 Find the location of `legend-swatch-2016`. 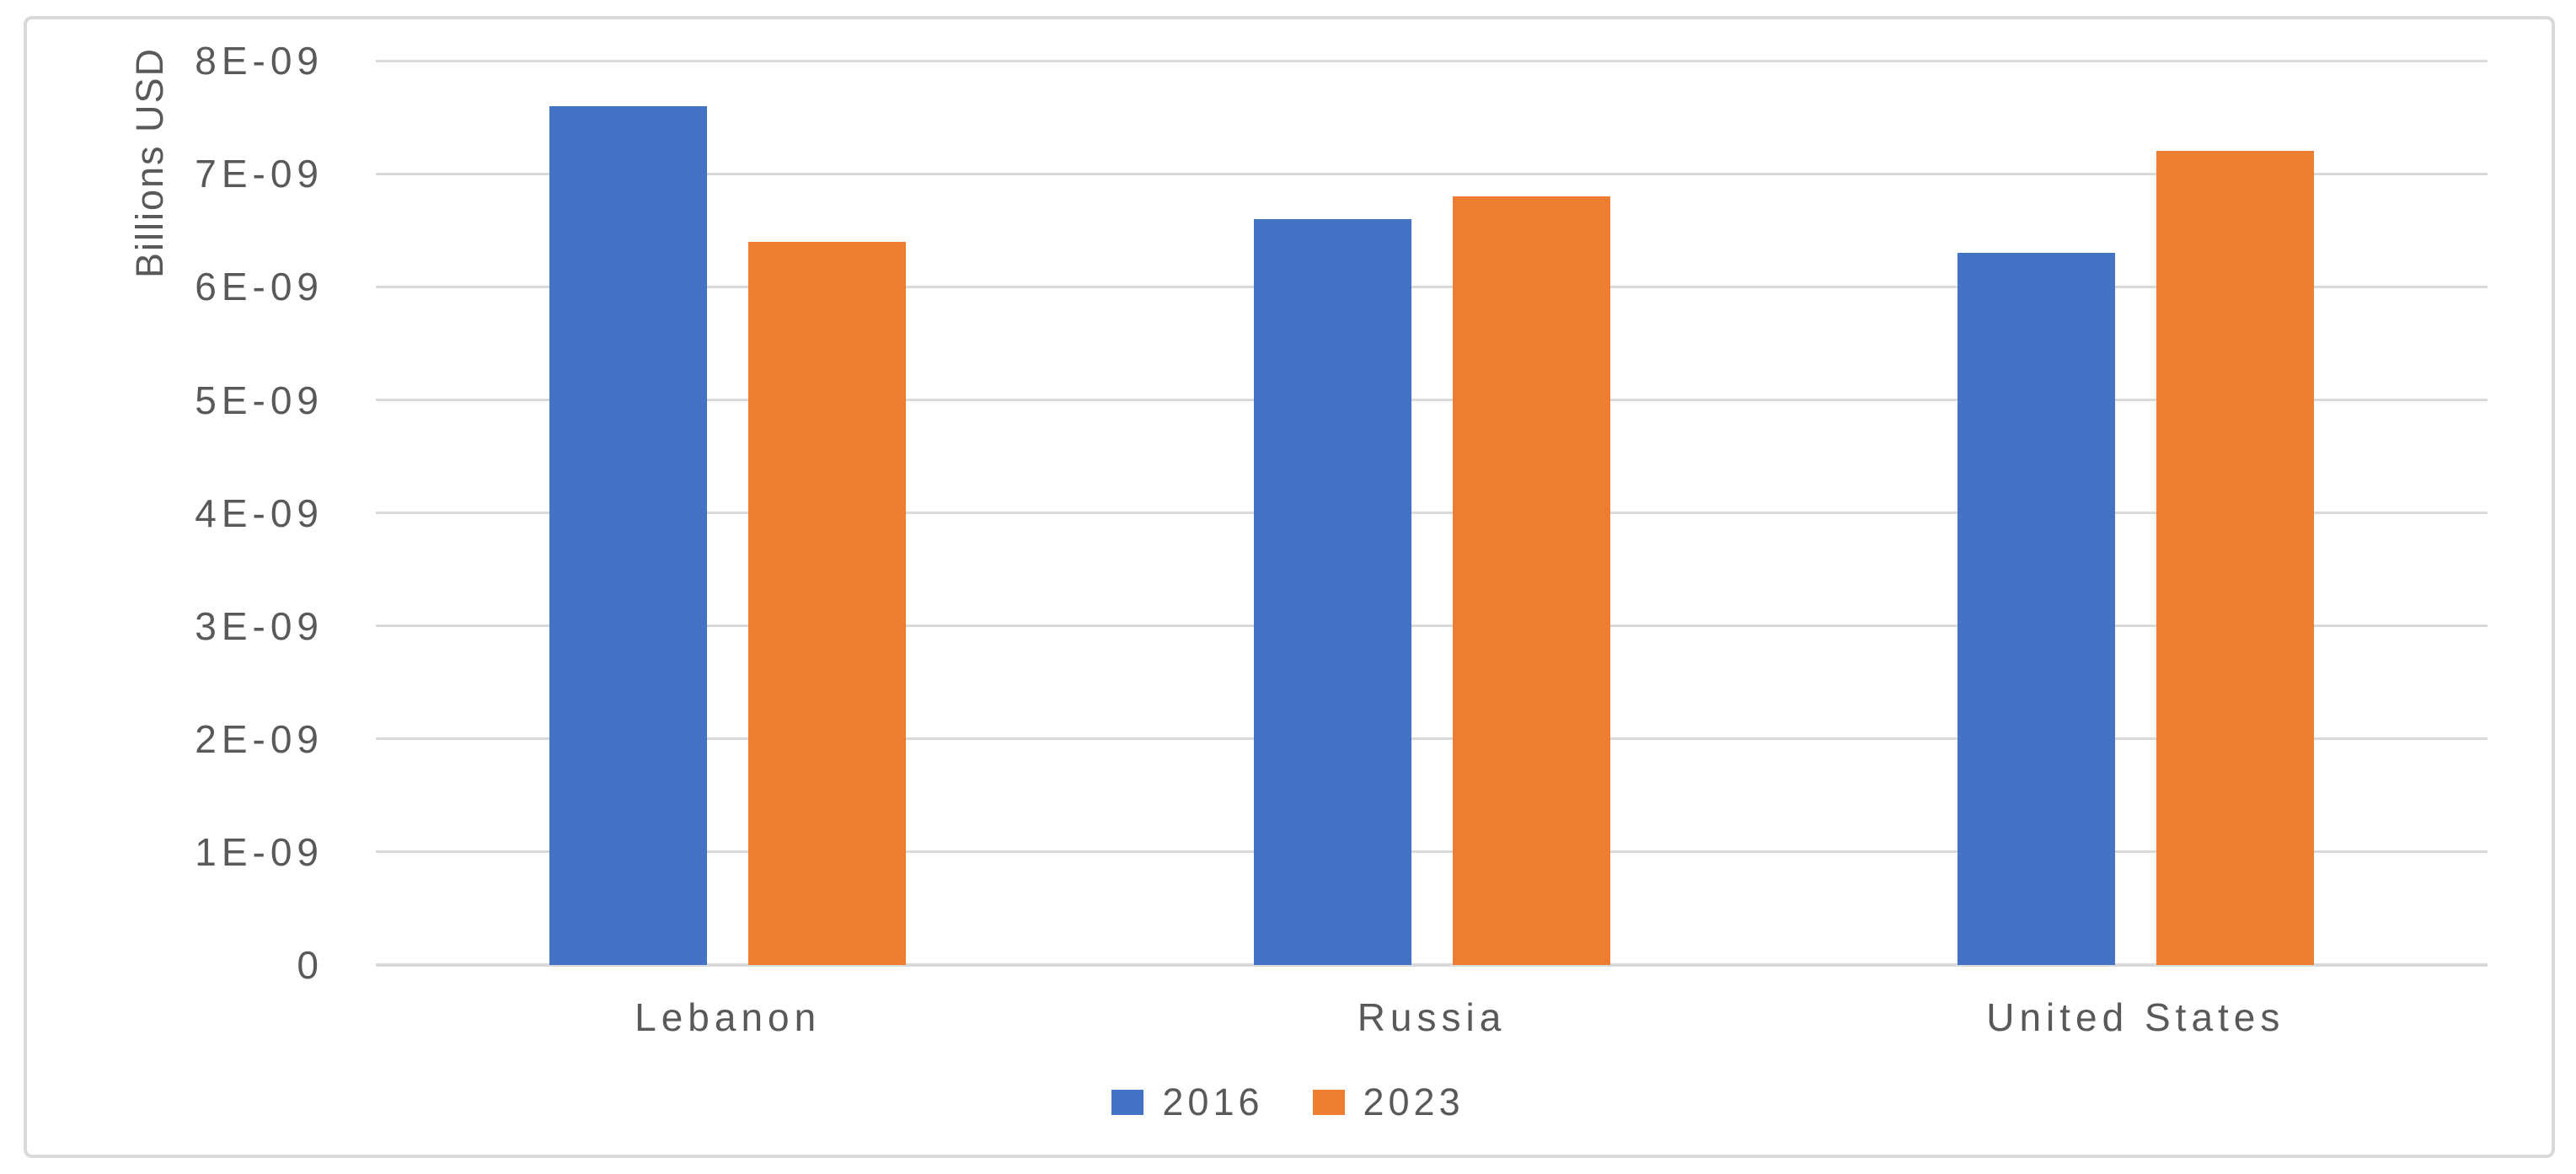

legend-swatch-2016 is located at coordinates (1127, 1102).